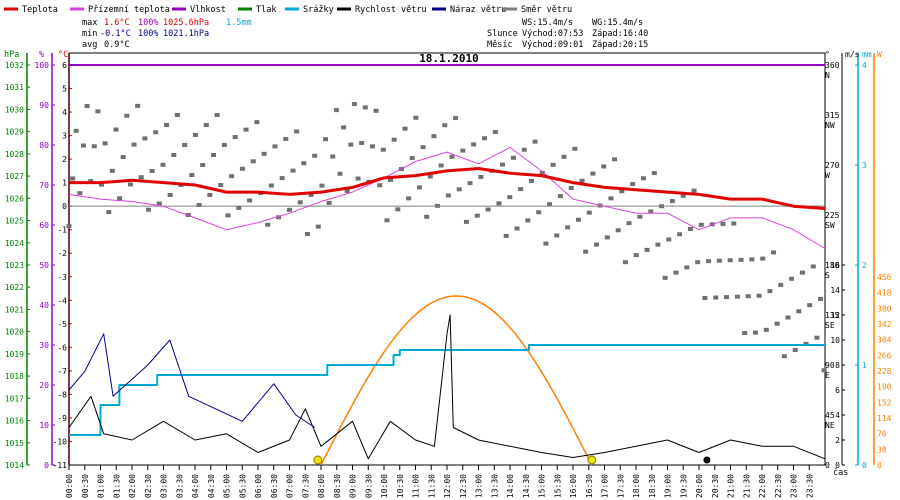  I want to click on x-tick-label: 03:30, so click(179, 486).